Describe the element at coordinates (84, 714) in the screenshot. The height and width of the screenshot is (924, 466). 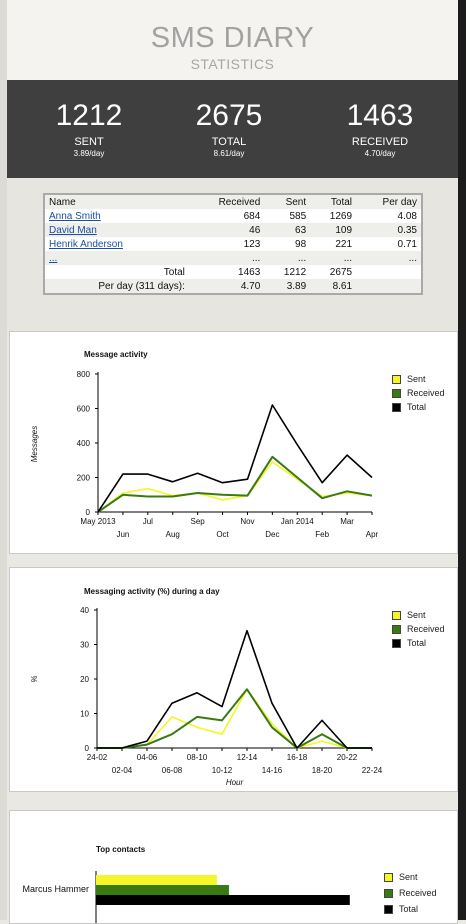
I see `y-tick-label: 10` at that location.